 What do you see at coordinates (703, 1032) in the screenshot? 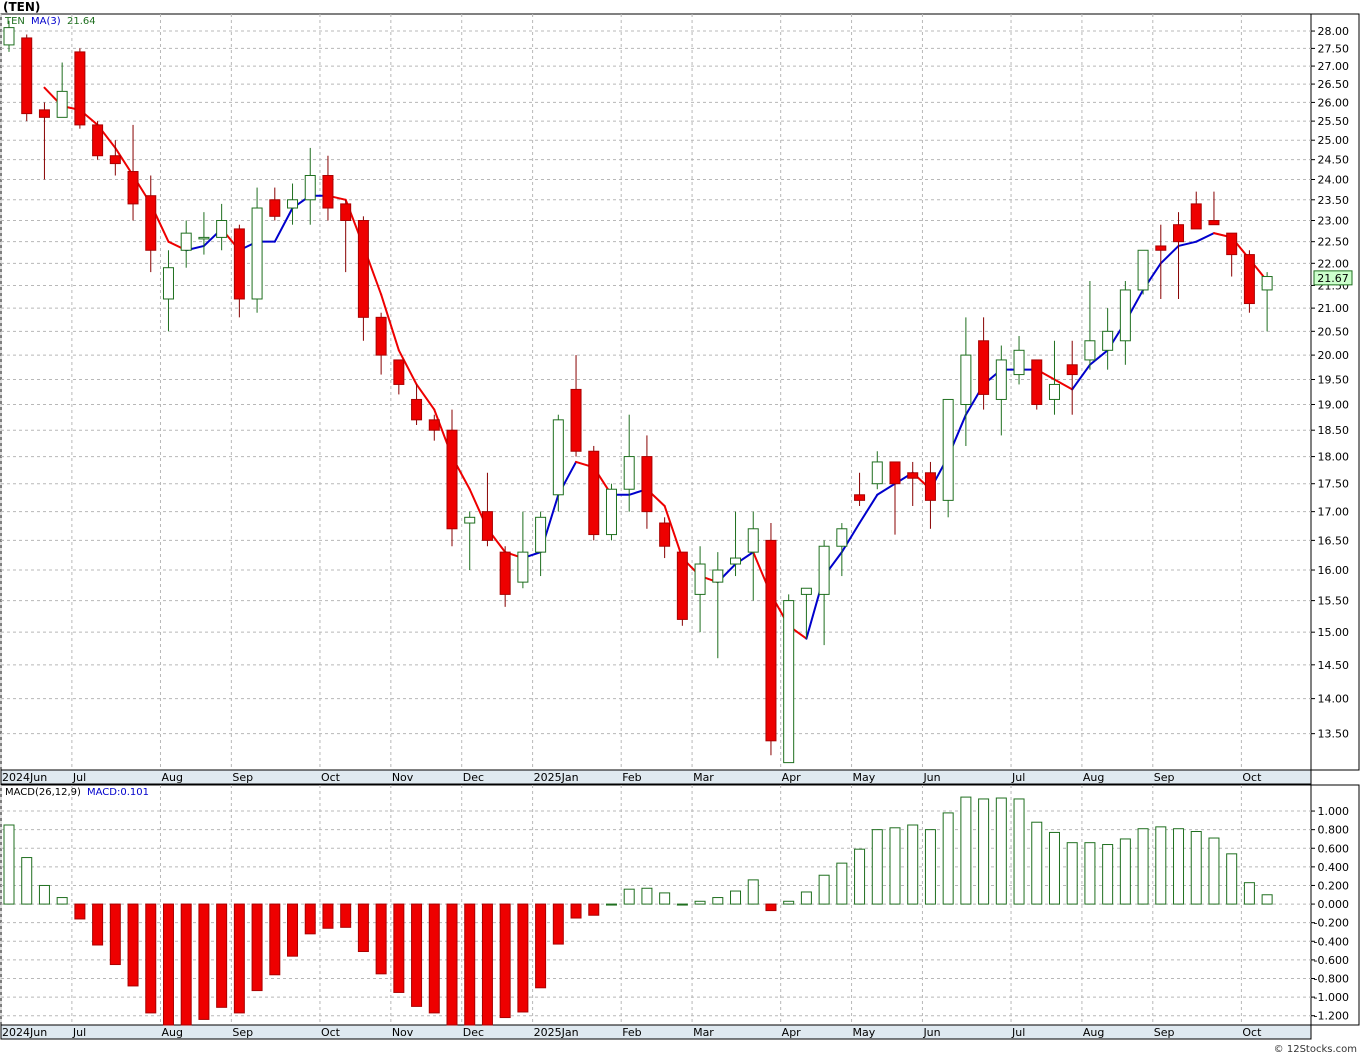
I see `macd-month-label: Mar` at bounding box center [703, 1032].